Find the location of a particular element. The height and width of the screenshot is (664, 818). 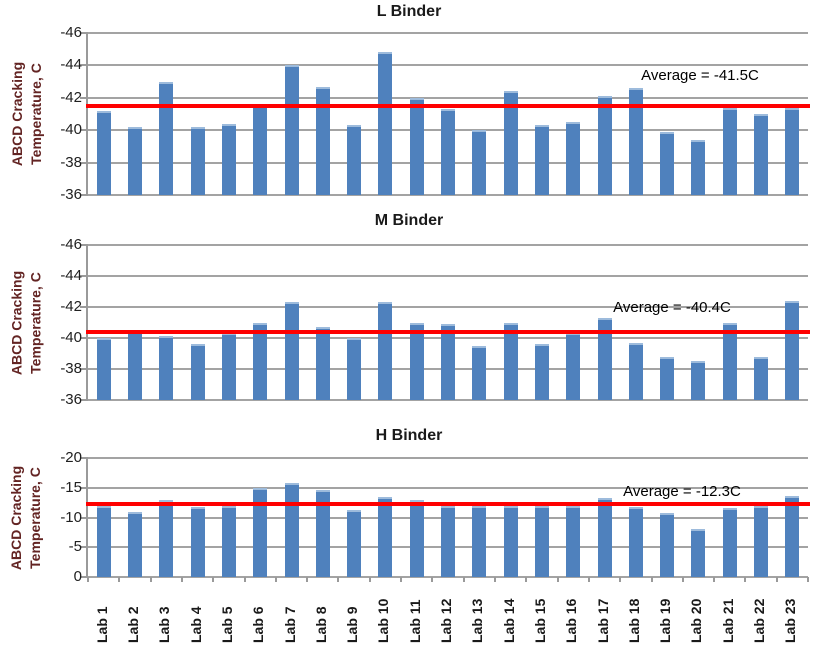

x-axis-label: Lab 19 is located at coordinates (665, 620).